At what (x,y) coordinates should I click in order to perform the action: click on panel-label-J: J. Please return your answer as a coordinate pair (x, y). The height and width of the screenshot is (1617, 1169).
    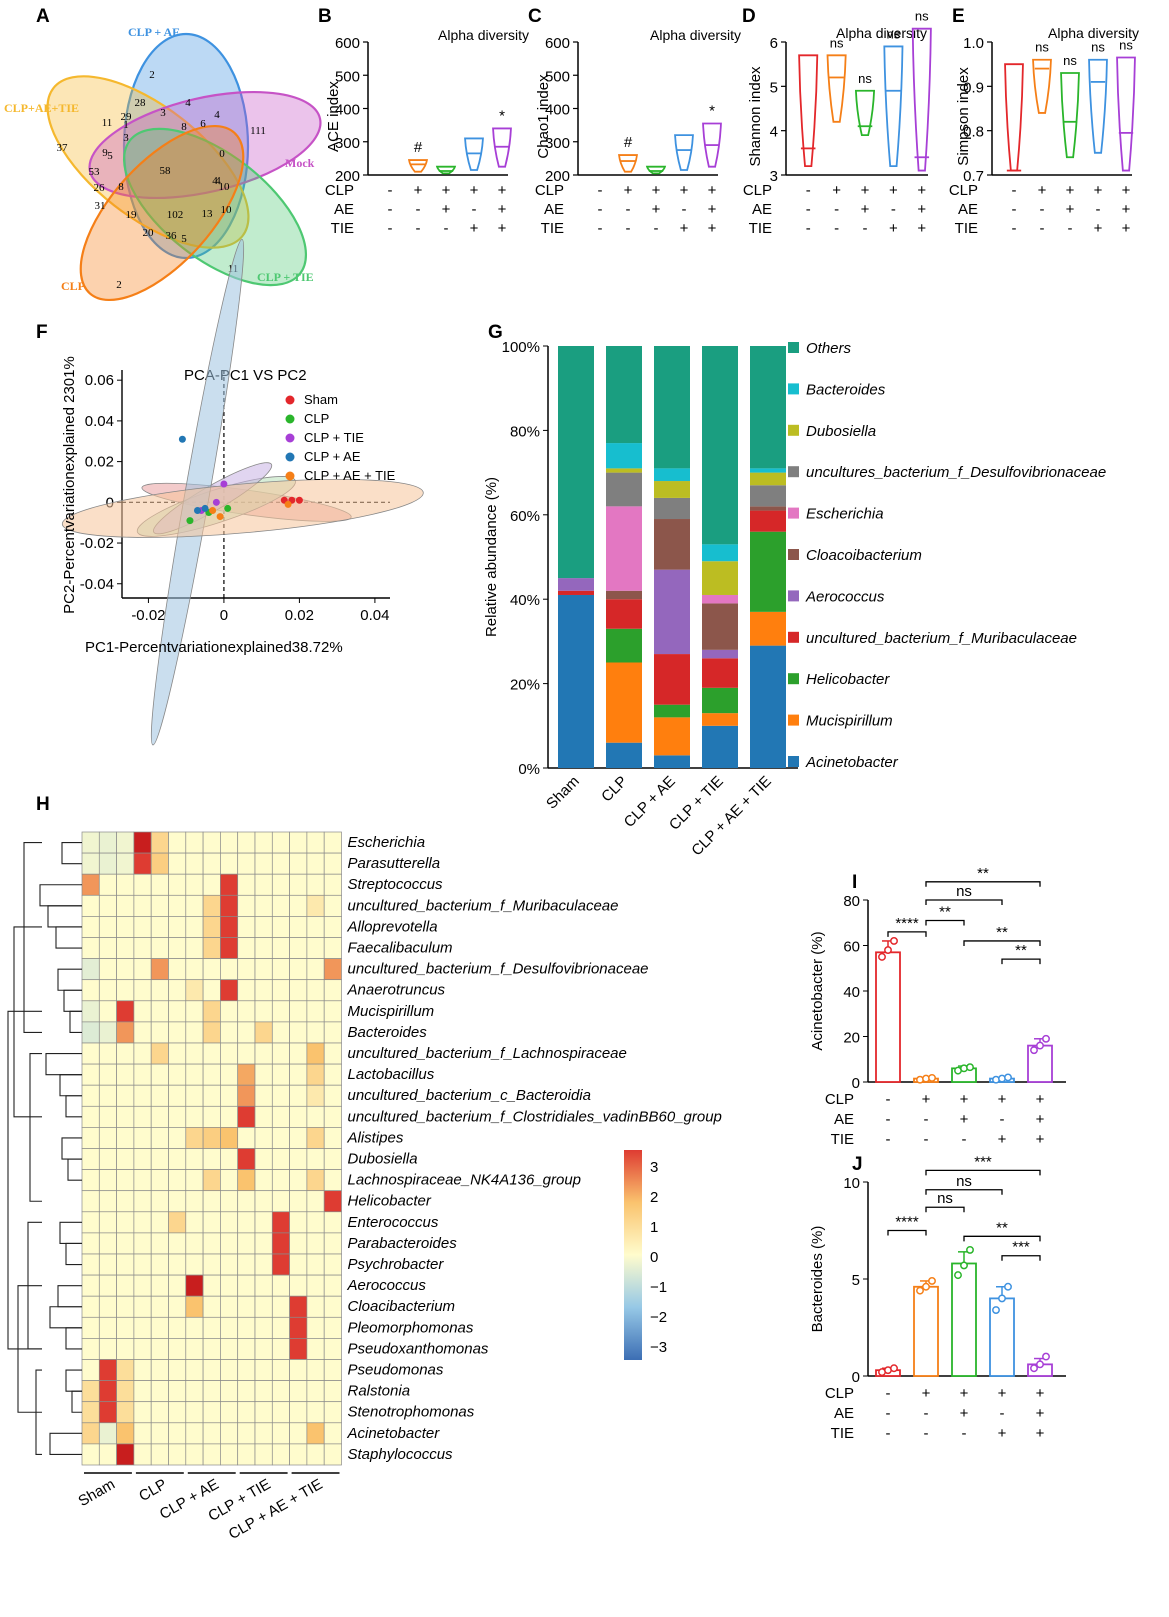
    Looking at the image, I should click on (857, 1164).